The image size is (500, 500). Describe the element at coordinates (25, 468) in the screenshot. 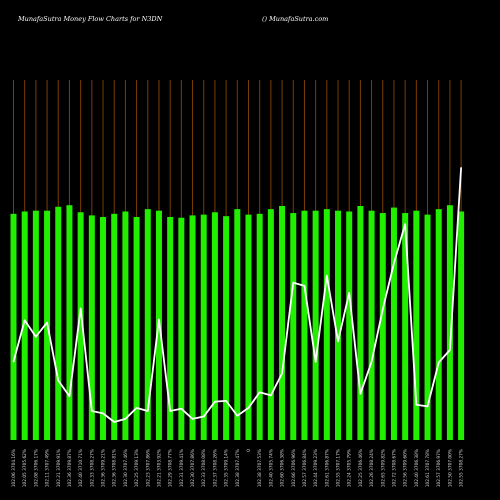

I see `x-tick-label: 102.05 3705.62%` at that location.